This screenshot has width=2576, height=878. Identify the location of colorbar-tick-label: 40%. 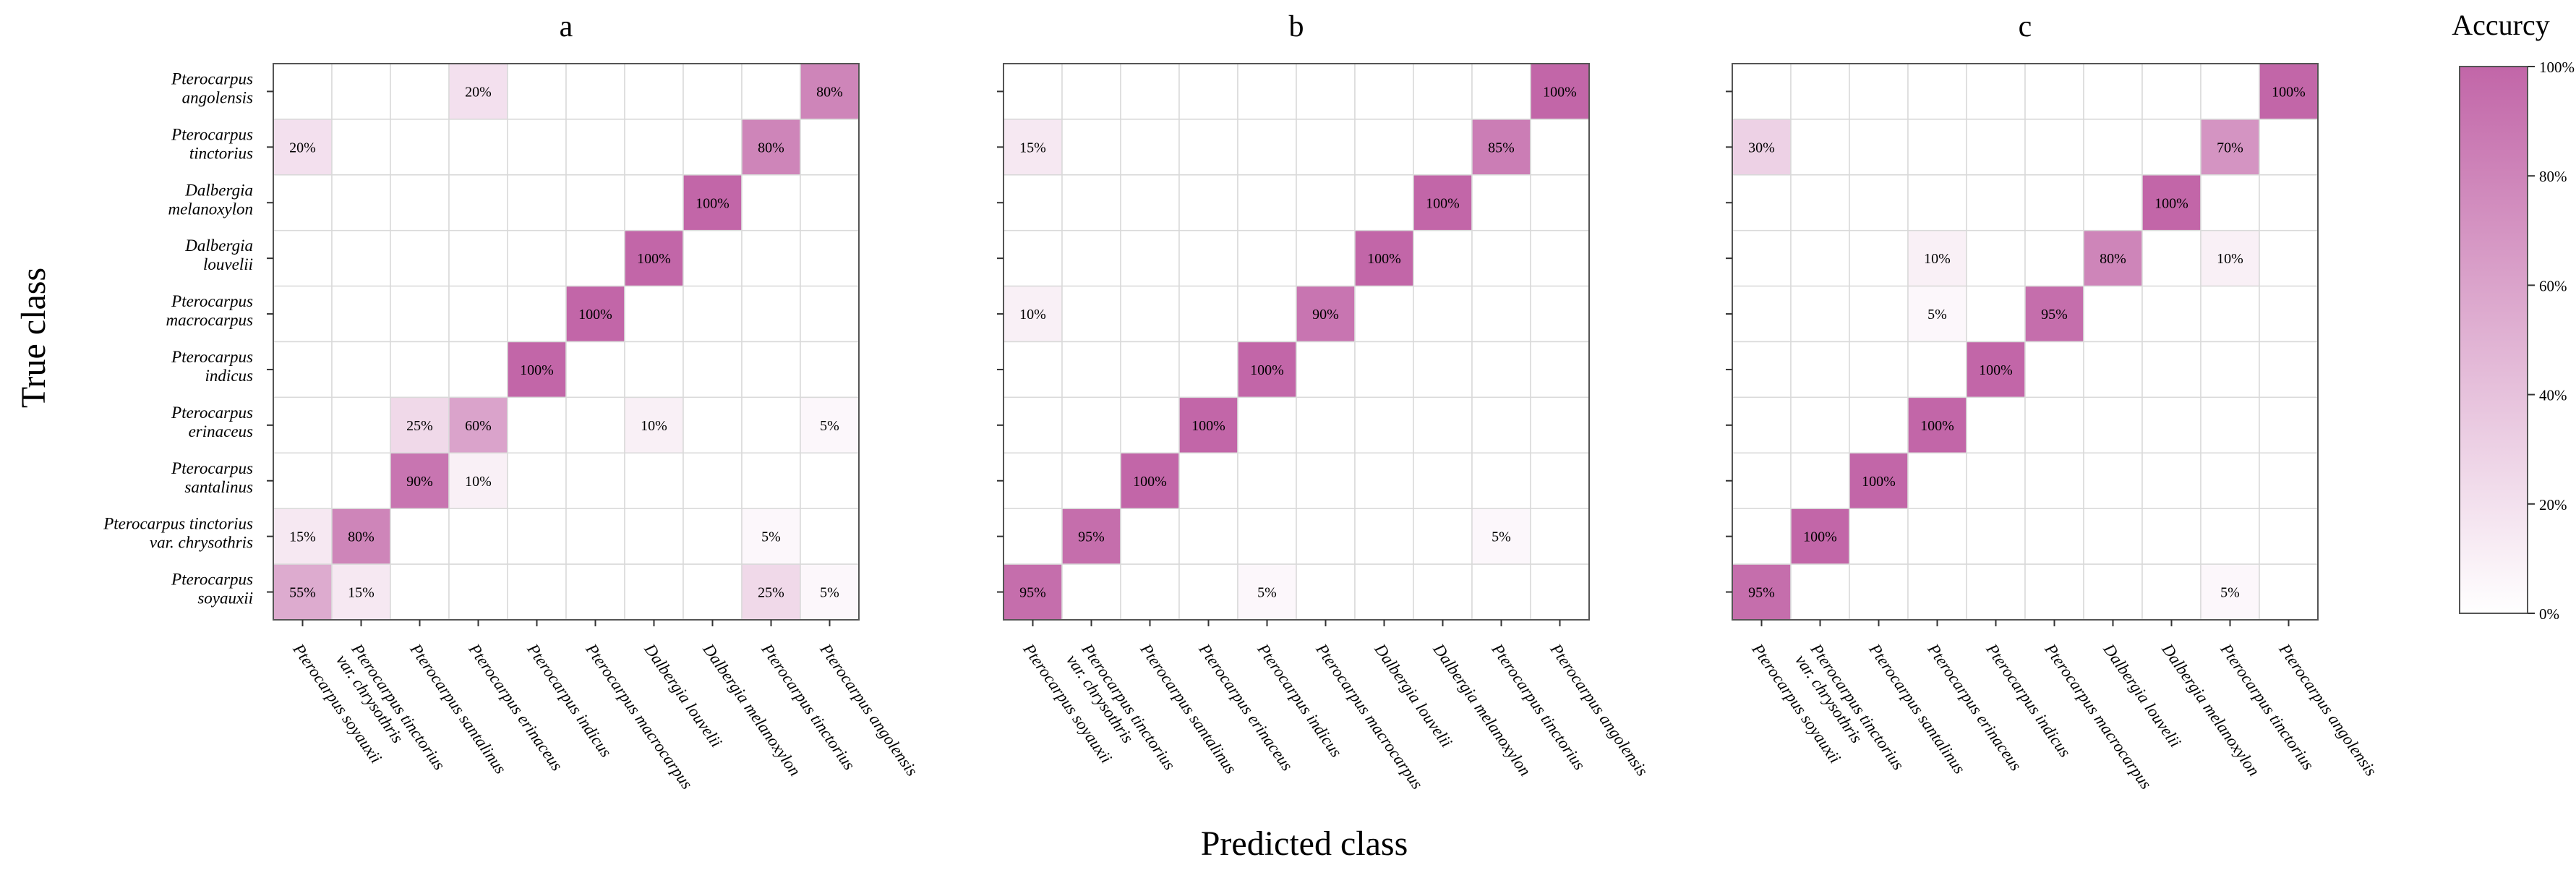
(2553, 395).